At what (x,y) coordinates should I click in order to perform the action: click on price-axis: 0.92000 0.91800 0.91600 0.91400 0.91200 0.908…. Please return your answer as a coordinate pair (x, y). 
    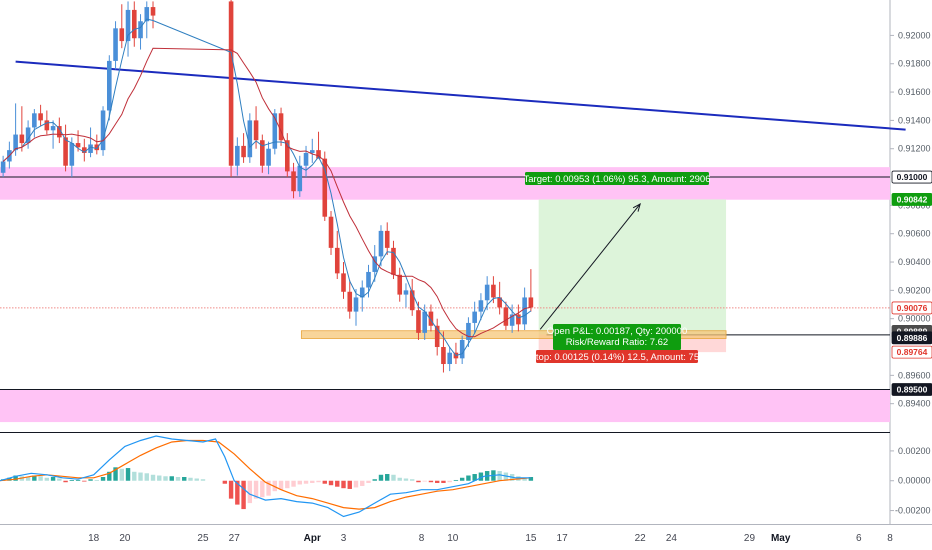
    Looking at the image, I should click on (911, 273).